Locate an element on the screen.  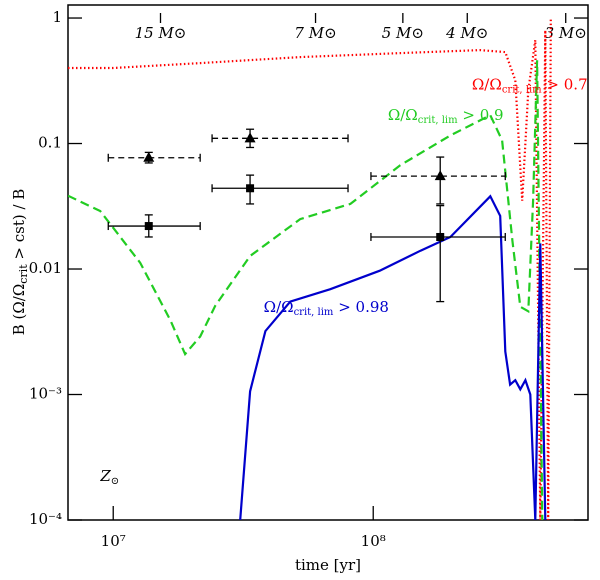
annotation: Ω/Ωcrit, lim > 0.7 is located at coordinates (530, 85).